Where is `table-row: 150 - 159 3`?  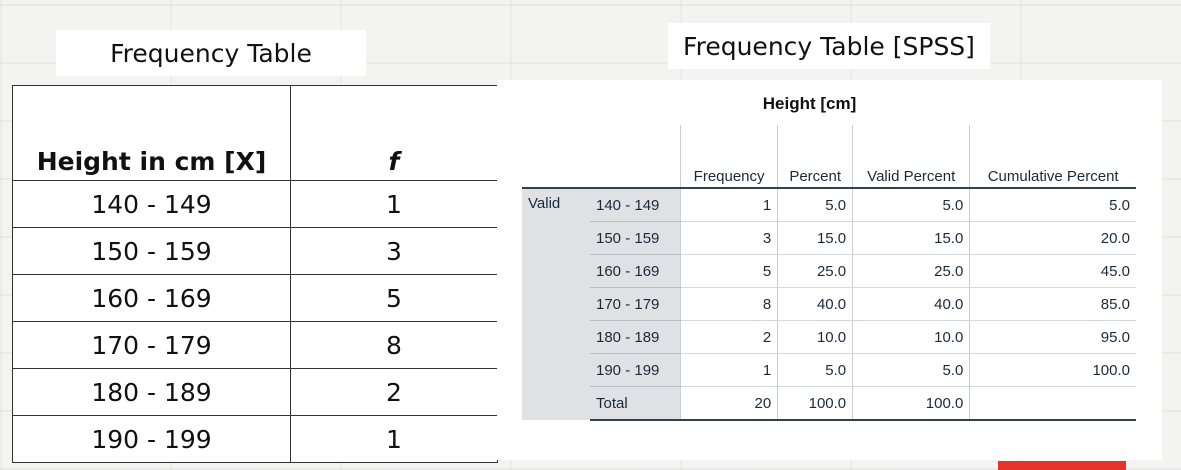
table-row: 150 - 159 3 is located at coordinates (255, 251).